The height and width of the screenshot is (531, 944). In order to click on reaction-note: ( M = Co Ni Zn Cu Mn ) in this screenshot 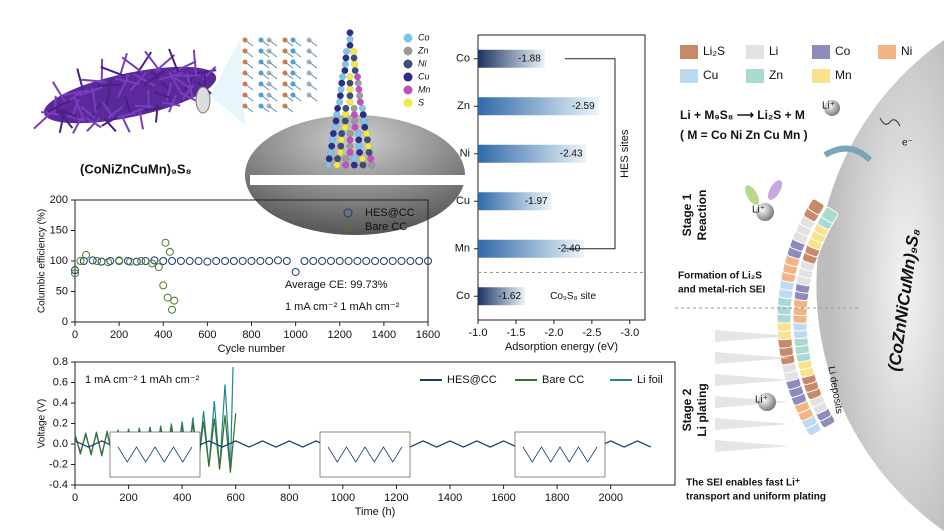, I will do `click(744, 135)`.